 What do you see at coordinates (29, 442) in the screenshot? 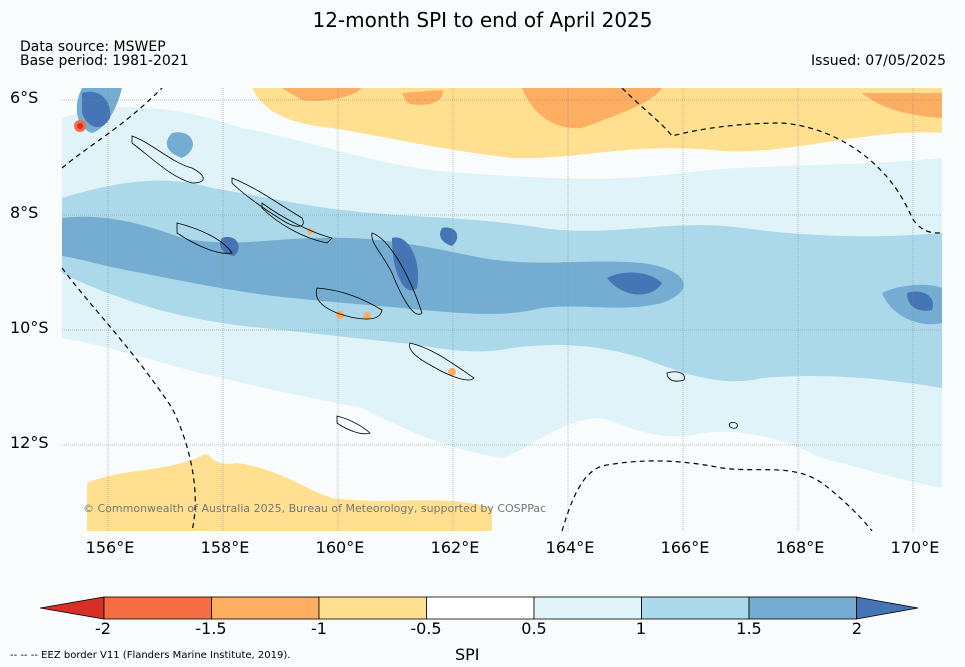
I see `lat-label: 12°S` at bounding box center [29, 442].